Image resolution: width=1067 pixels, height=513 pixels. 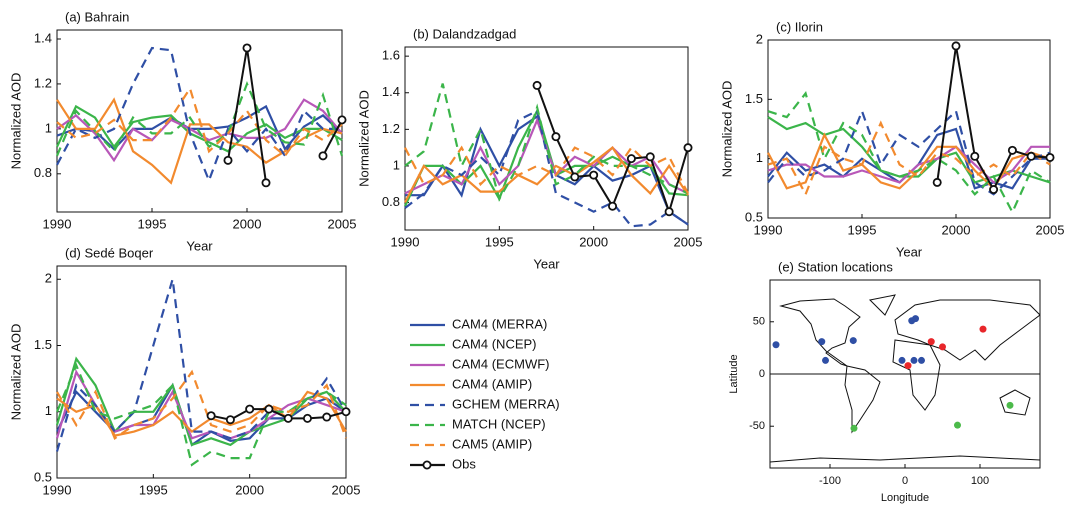 I want to click on panel-title: (d) Sedé Boqer, so click(x=109, y=252).